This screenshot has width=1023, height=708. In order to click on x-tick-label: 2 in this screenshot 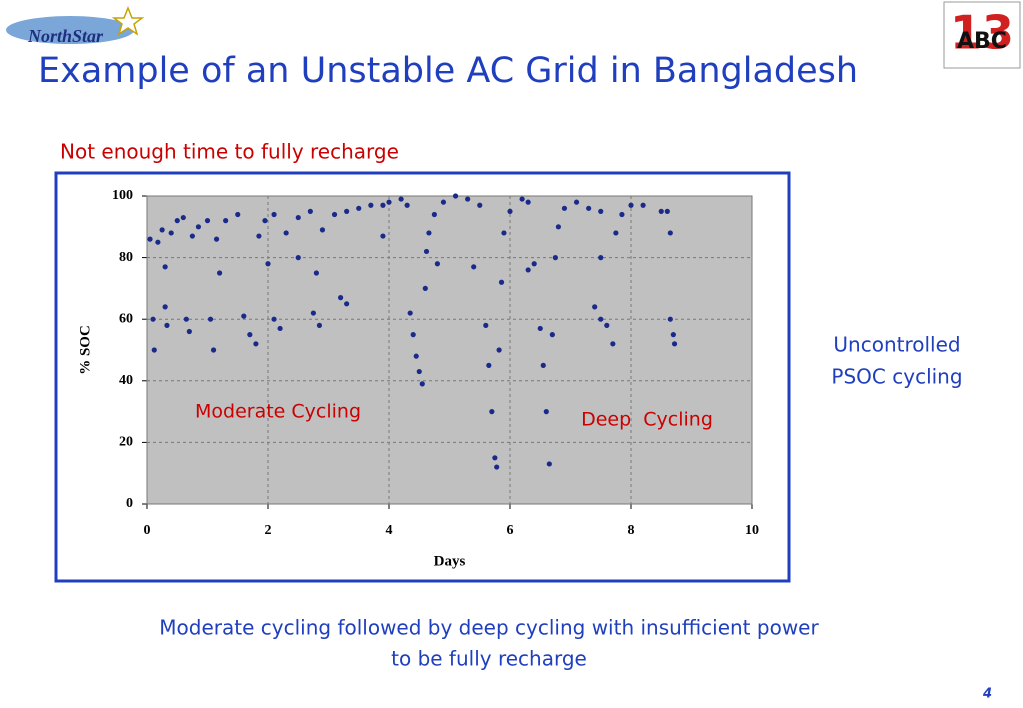, I will do `click(268, 530)`.